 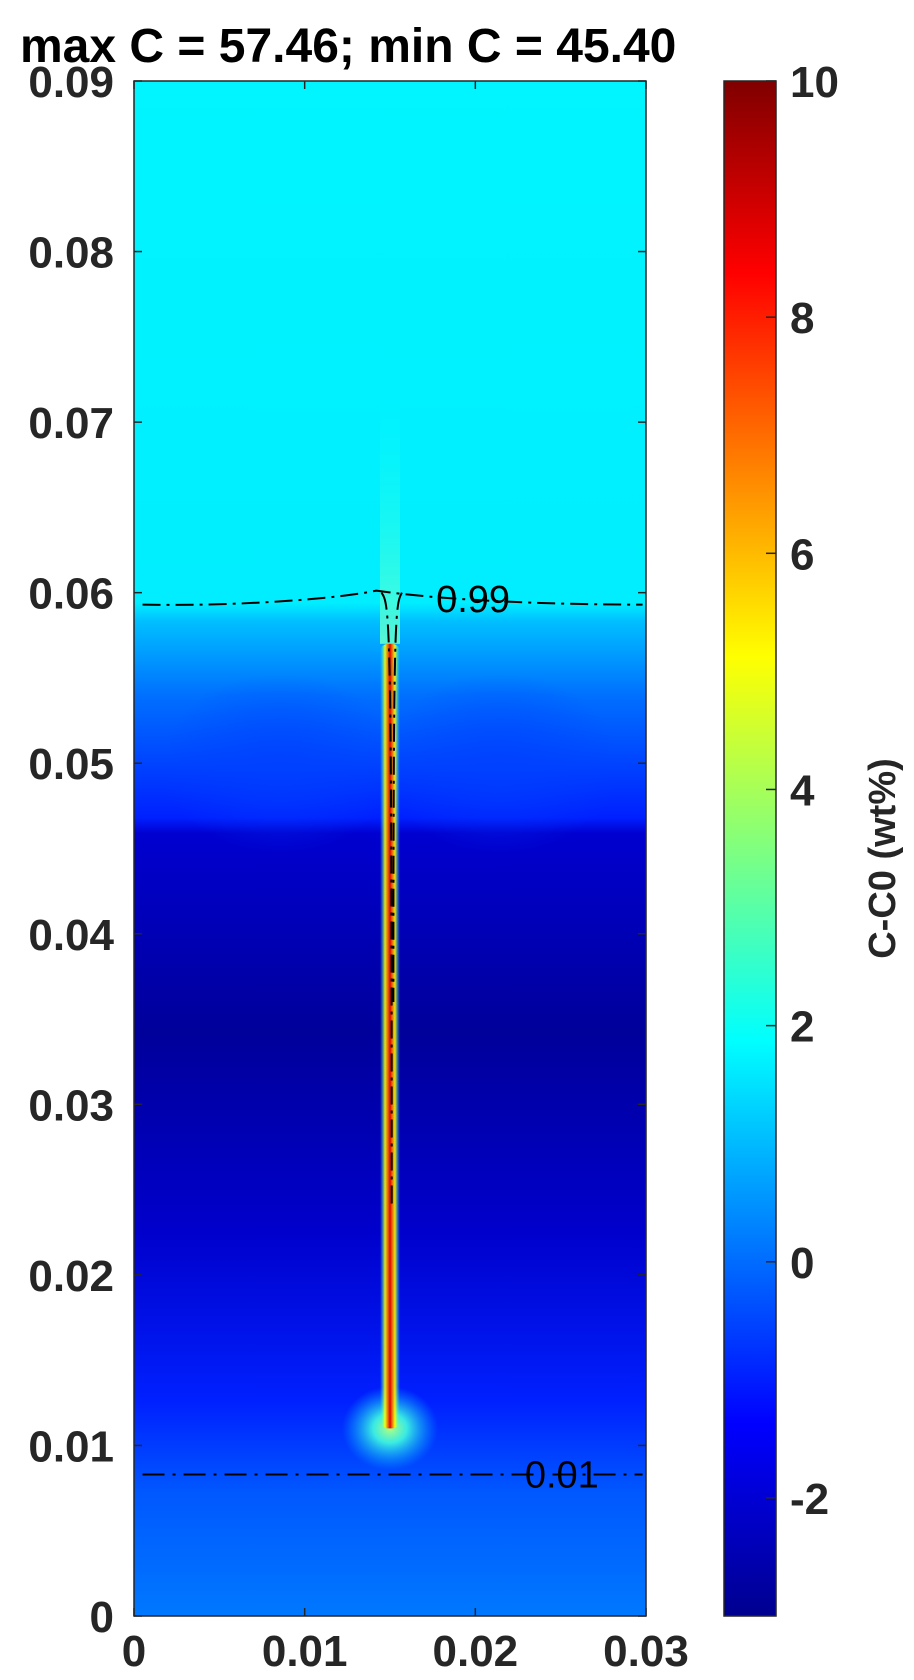 I want to click on colorbar-tick-label: 6, so click(x=802, y=554).